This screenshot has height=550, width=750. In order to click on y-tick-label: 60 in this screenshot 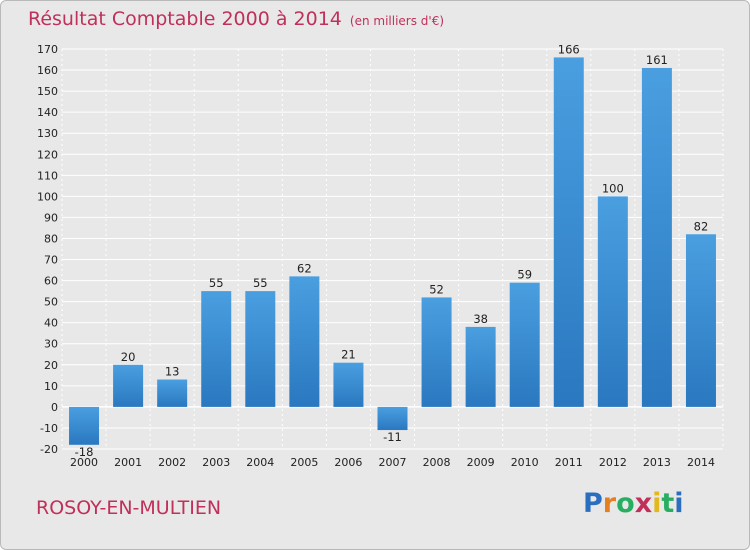, I will do `click(51, 281)`.